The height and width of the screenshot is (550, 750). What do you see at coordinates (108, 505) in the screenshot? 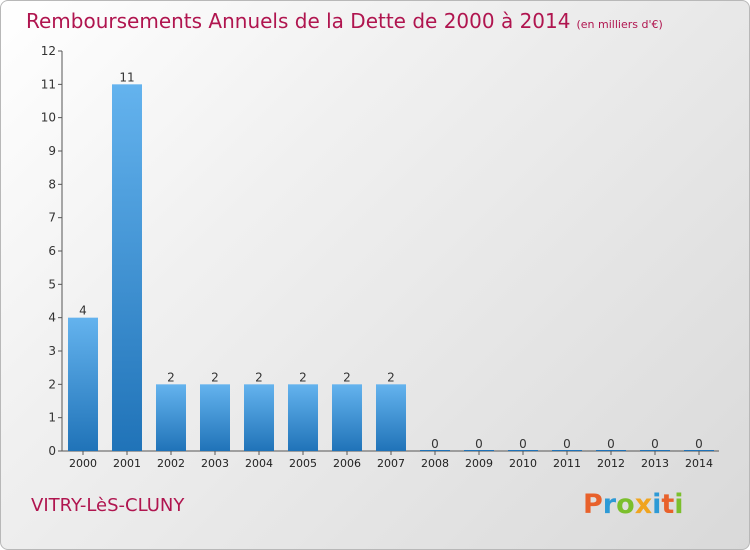
I see `city-name: VITRY-LèS-CLUNY` at bounding box center [108, 505].